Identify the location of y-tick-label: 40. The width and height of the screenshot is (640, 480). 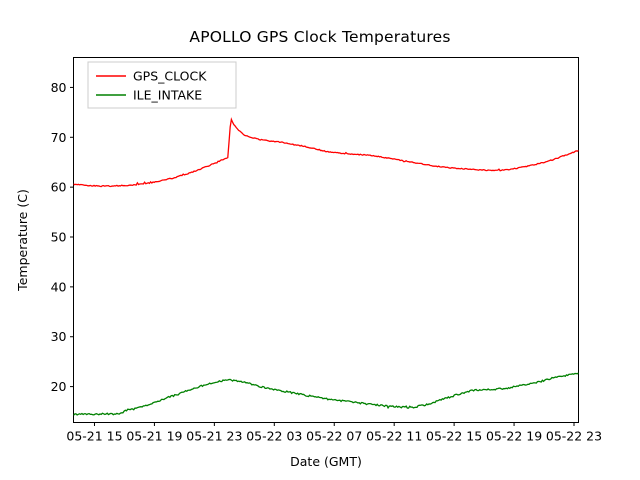
(59, 286).